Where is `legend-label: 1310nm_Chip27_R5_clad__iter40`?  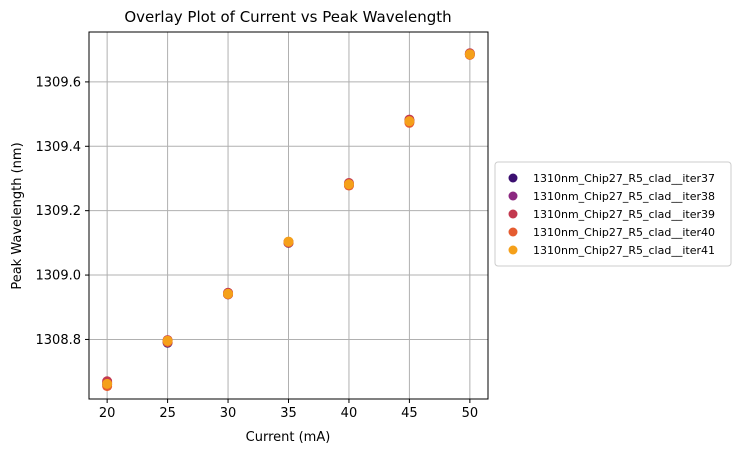
legend-label: 1310nm_Chip27_R5_clad__iter40 is located at coordinates (624, 232).